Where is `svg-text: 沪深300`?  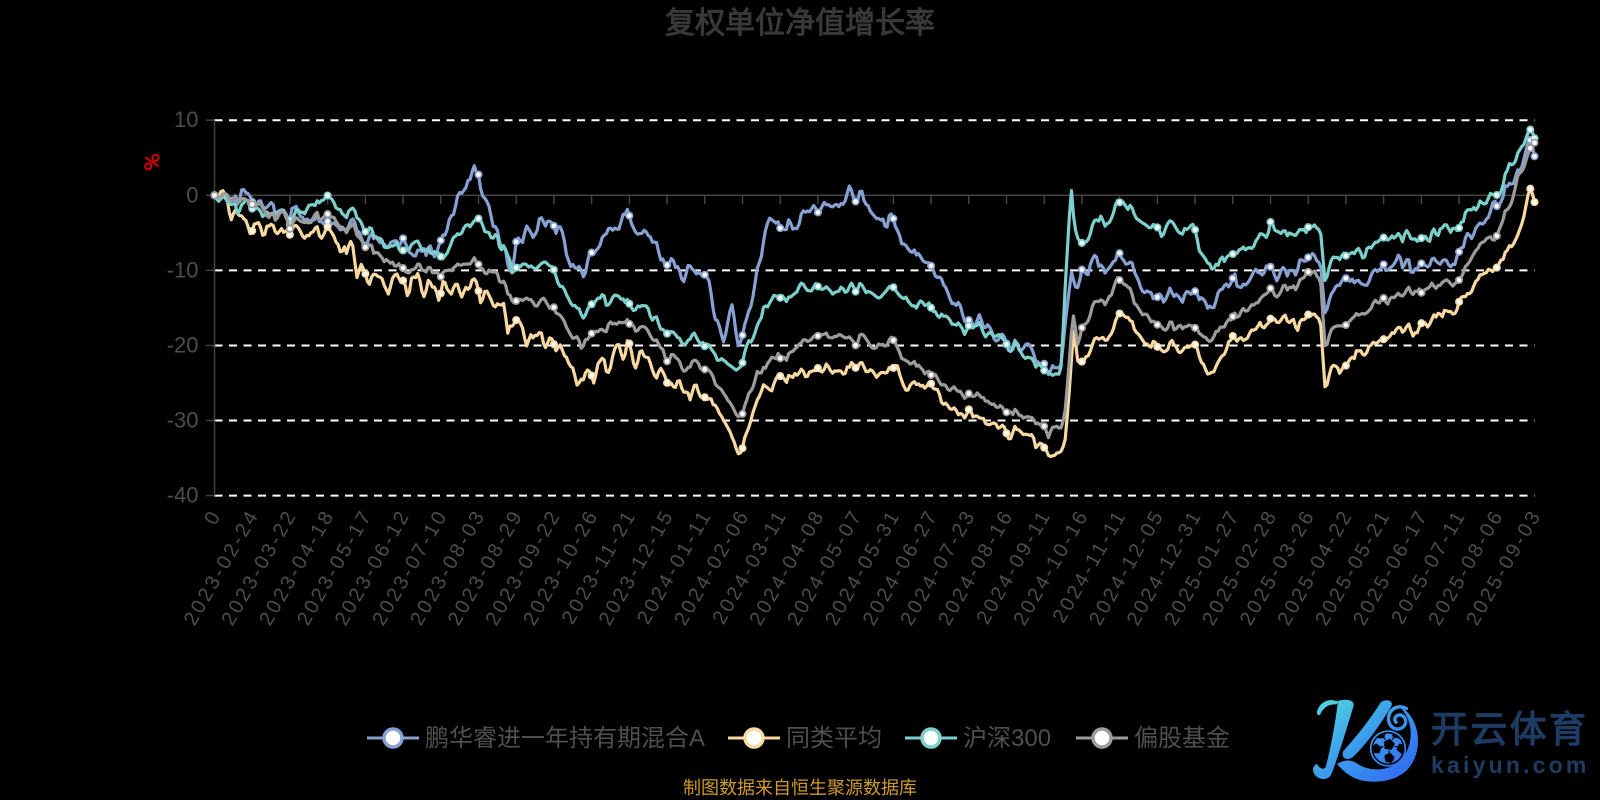
svg-text: 沪深300 is located at coordinates (1007, 738).